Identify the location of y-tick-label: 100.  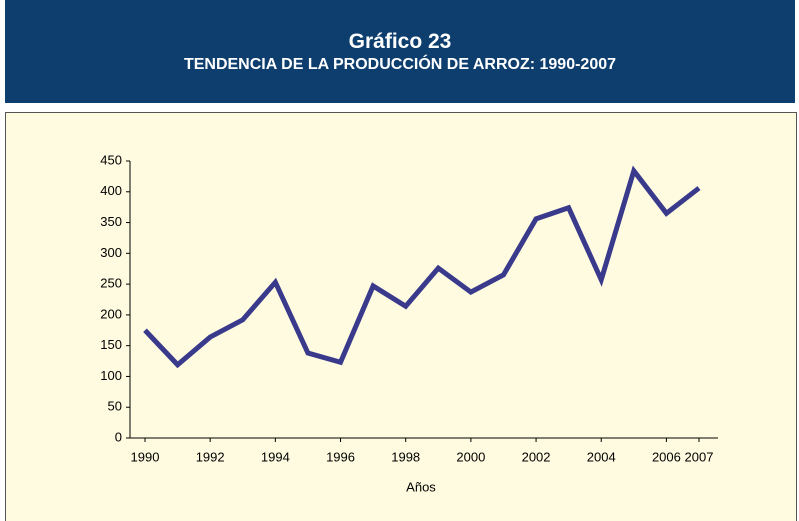
(111, 375).